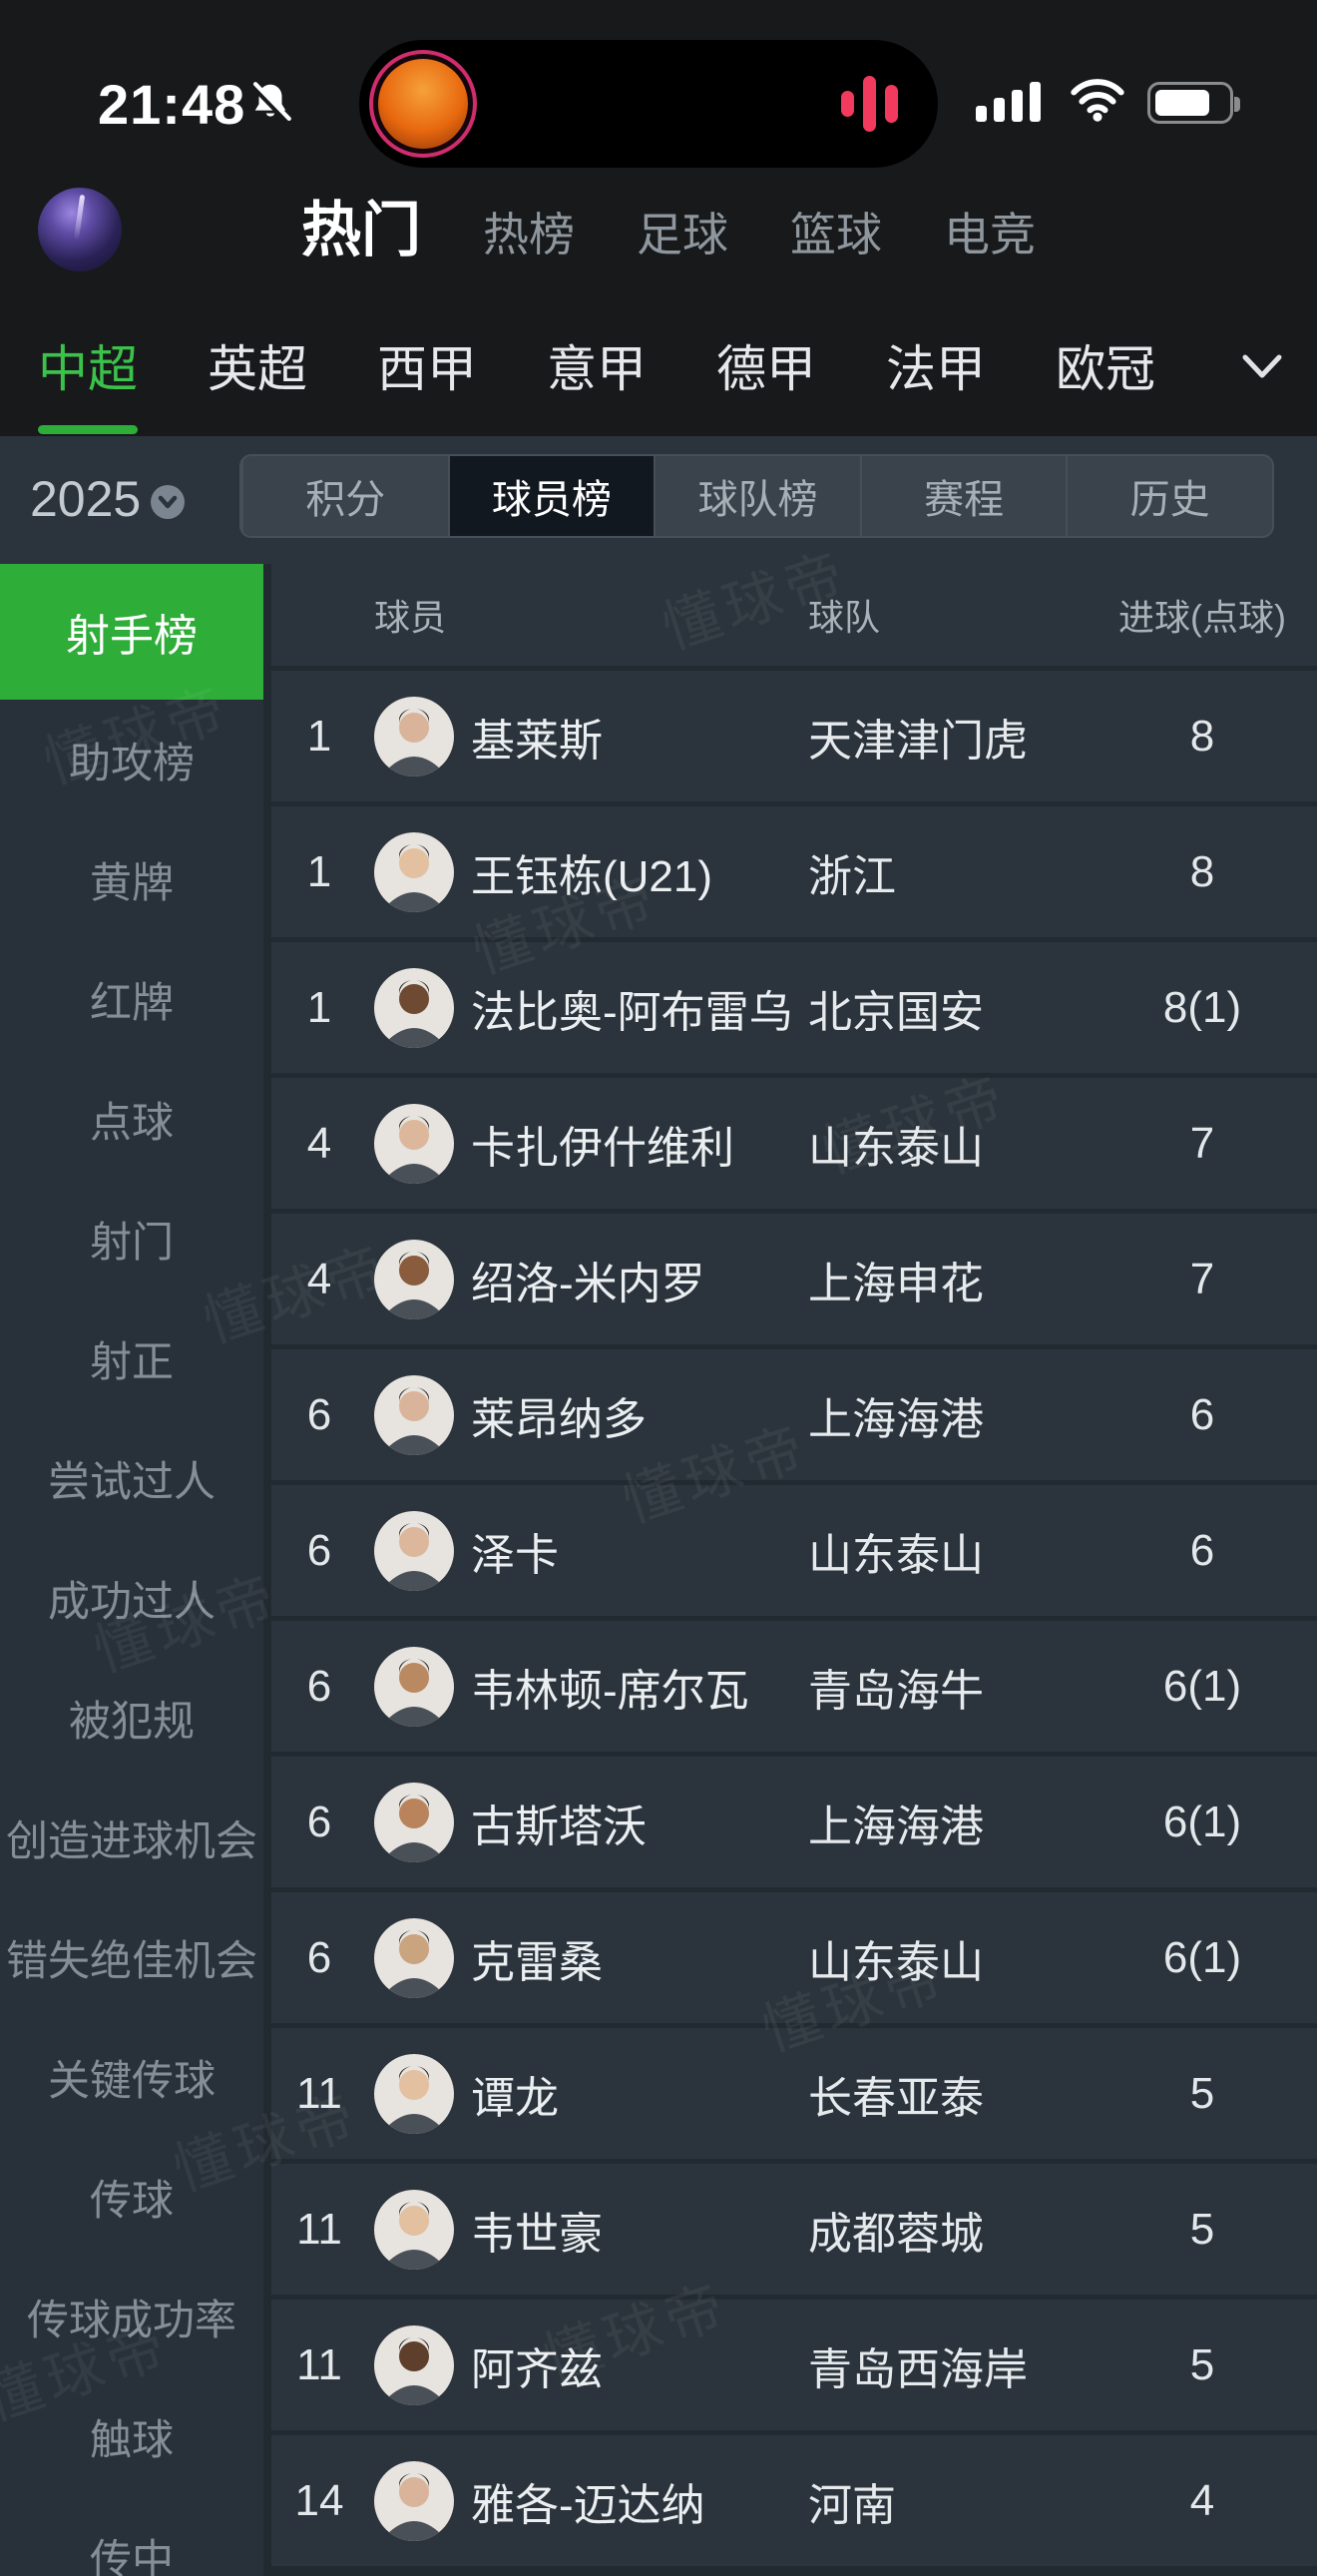  Describe the element at coordinates (794, 1550) in the screenshot. I see `table-row: 6 泽卡 山东泰山 6` at that location.